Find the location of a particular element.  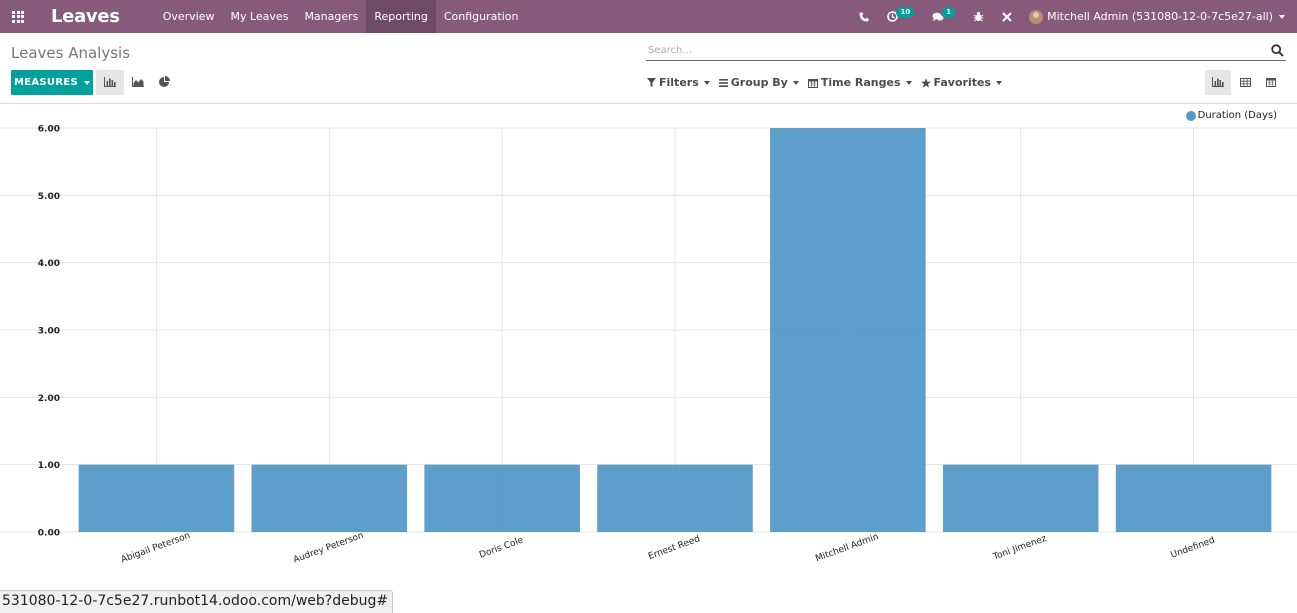

search-options: Filters Group By Time Ranges Favorites is located at coordinates (829, 82).